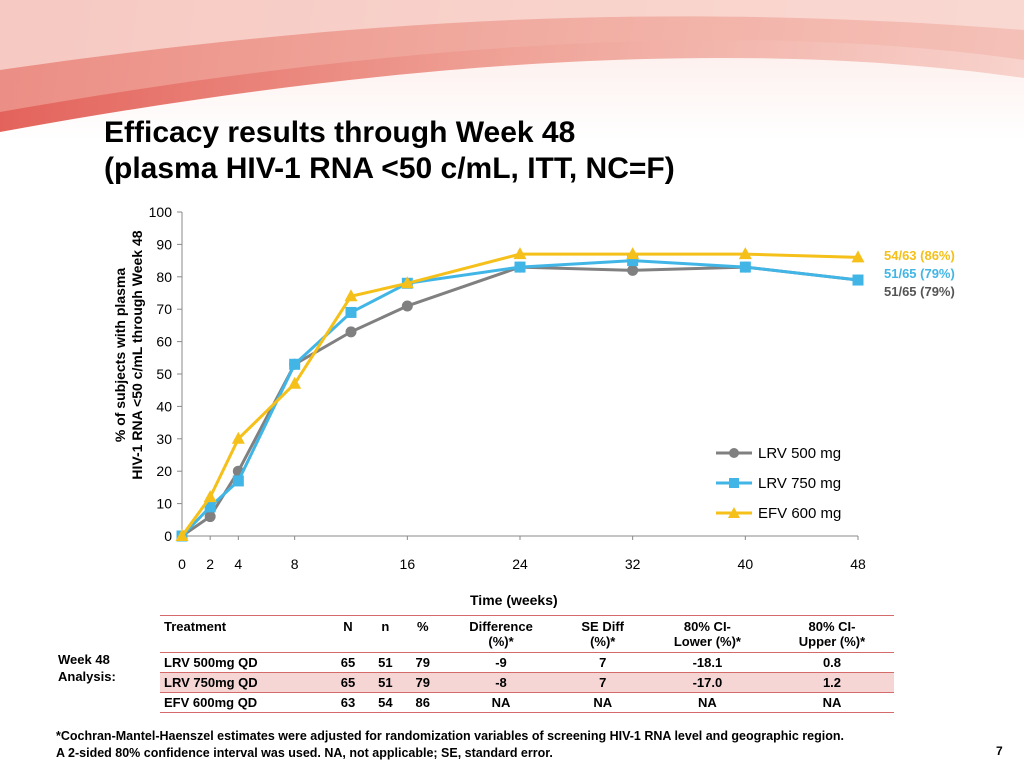  I want to click on x-tick-label: 16, so click(408, 564).